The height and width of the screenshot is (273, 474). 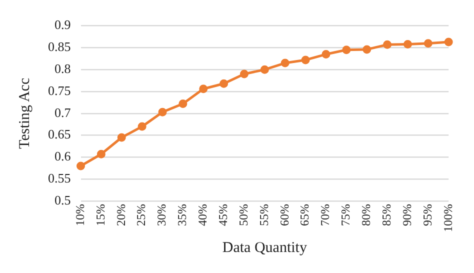 I want to click on y-tick-label: 0.75, so click(x=59, y=90).